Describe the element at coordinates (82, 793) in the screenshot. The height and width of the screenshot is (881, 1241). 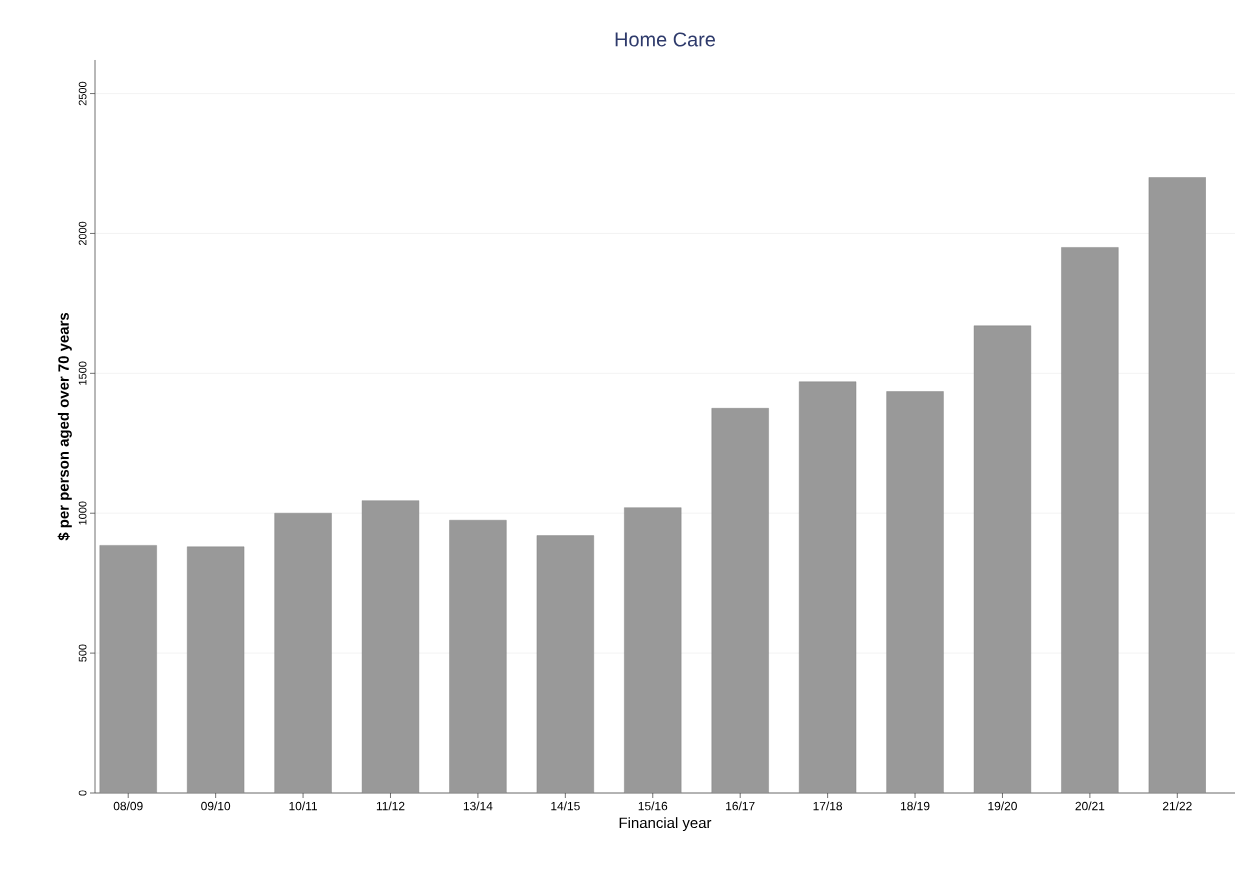
I see `y-tick-label: 0` at that location.